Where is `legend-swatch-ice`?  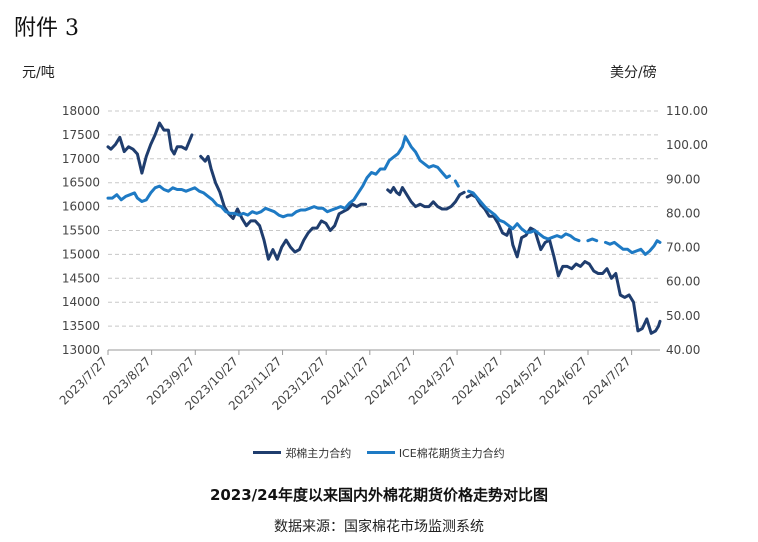 legend-swatch-ice is located at coordinates (380, 452).